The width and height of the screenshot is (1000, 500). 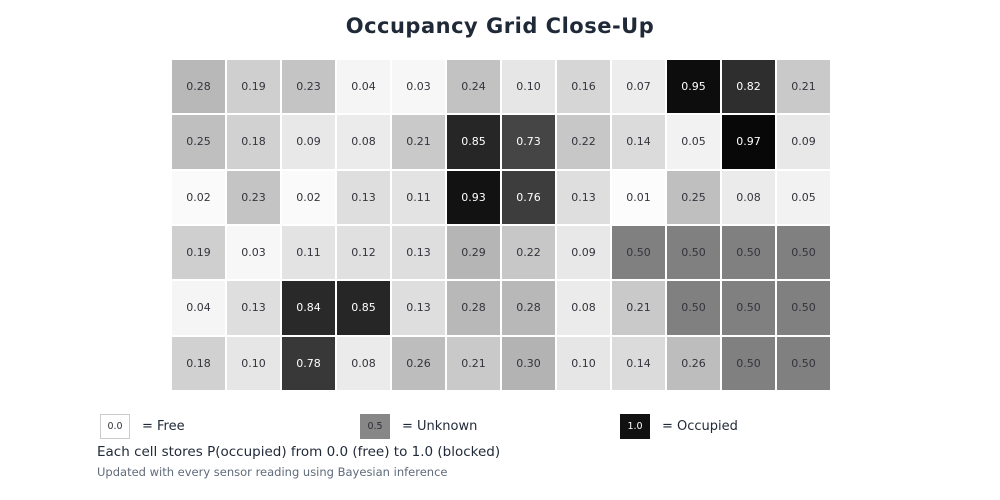 What do you see at coordinates (583, 87) in the screenshot?
I see `grid-cell: 0.16` at bounding box center [583, 87].